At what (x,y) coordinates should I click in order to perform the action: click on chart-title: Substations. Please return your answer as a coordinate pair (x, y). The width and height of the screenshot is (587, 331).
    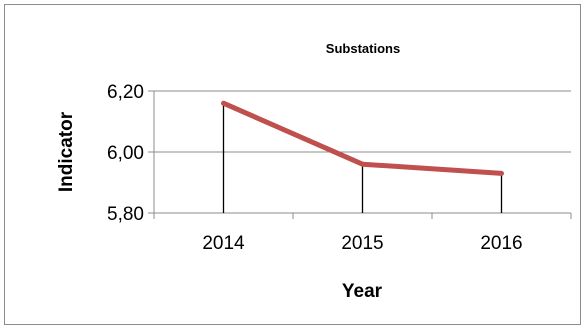
    Looking at the image, I should click on (363, 48).